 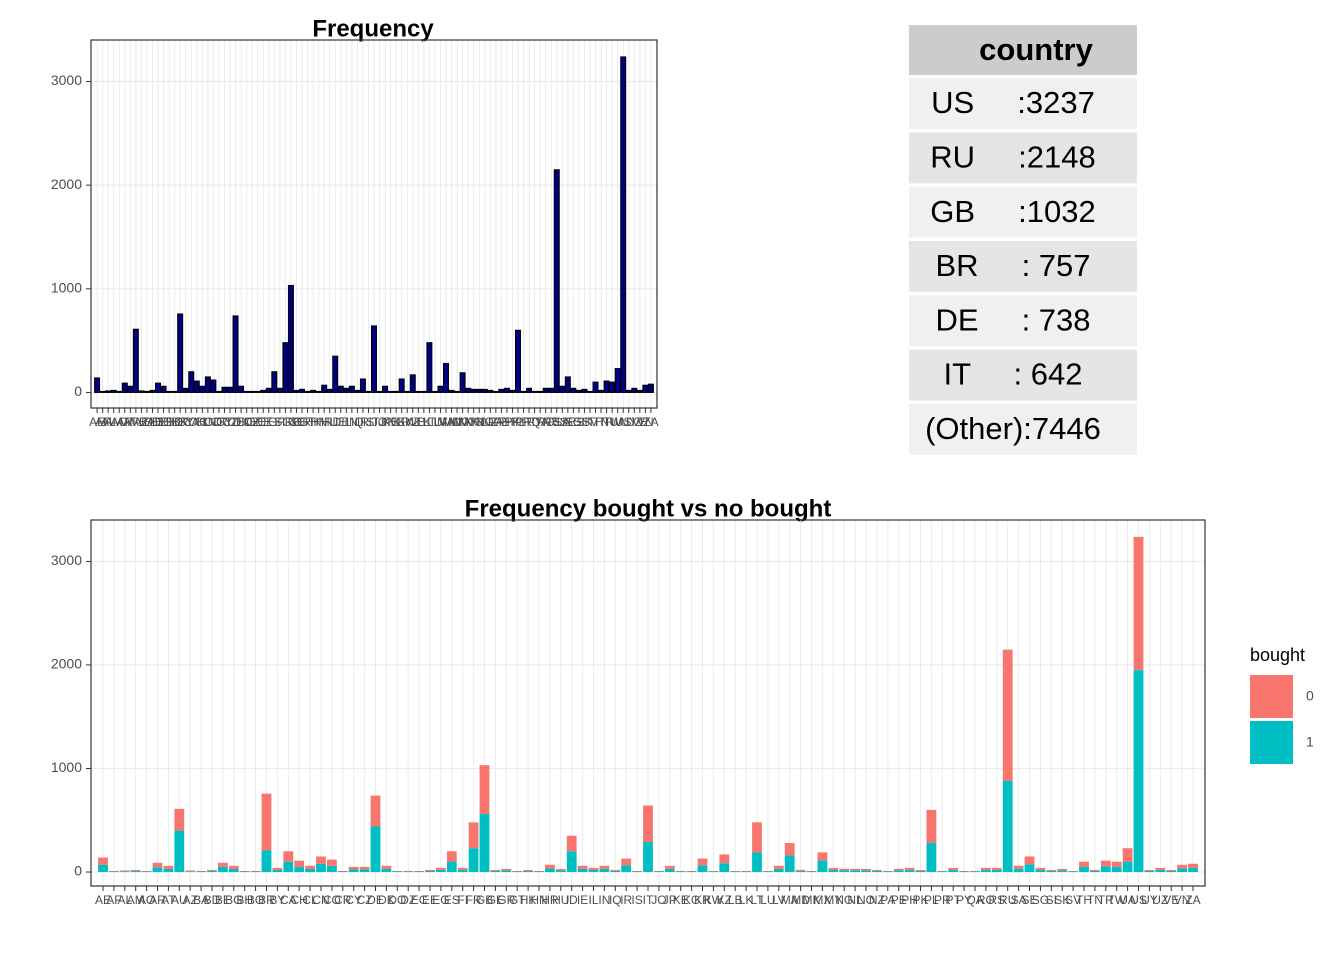 I want to click on x-tick-label: LU, so click(x=434, y=422).